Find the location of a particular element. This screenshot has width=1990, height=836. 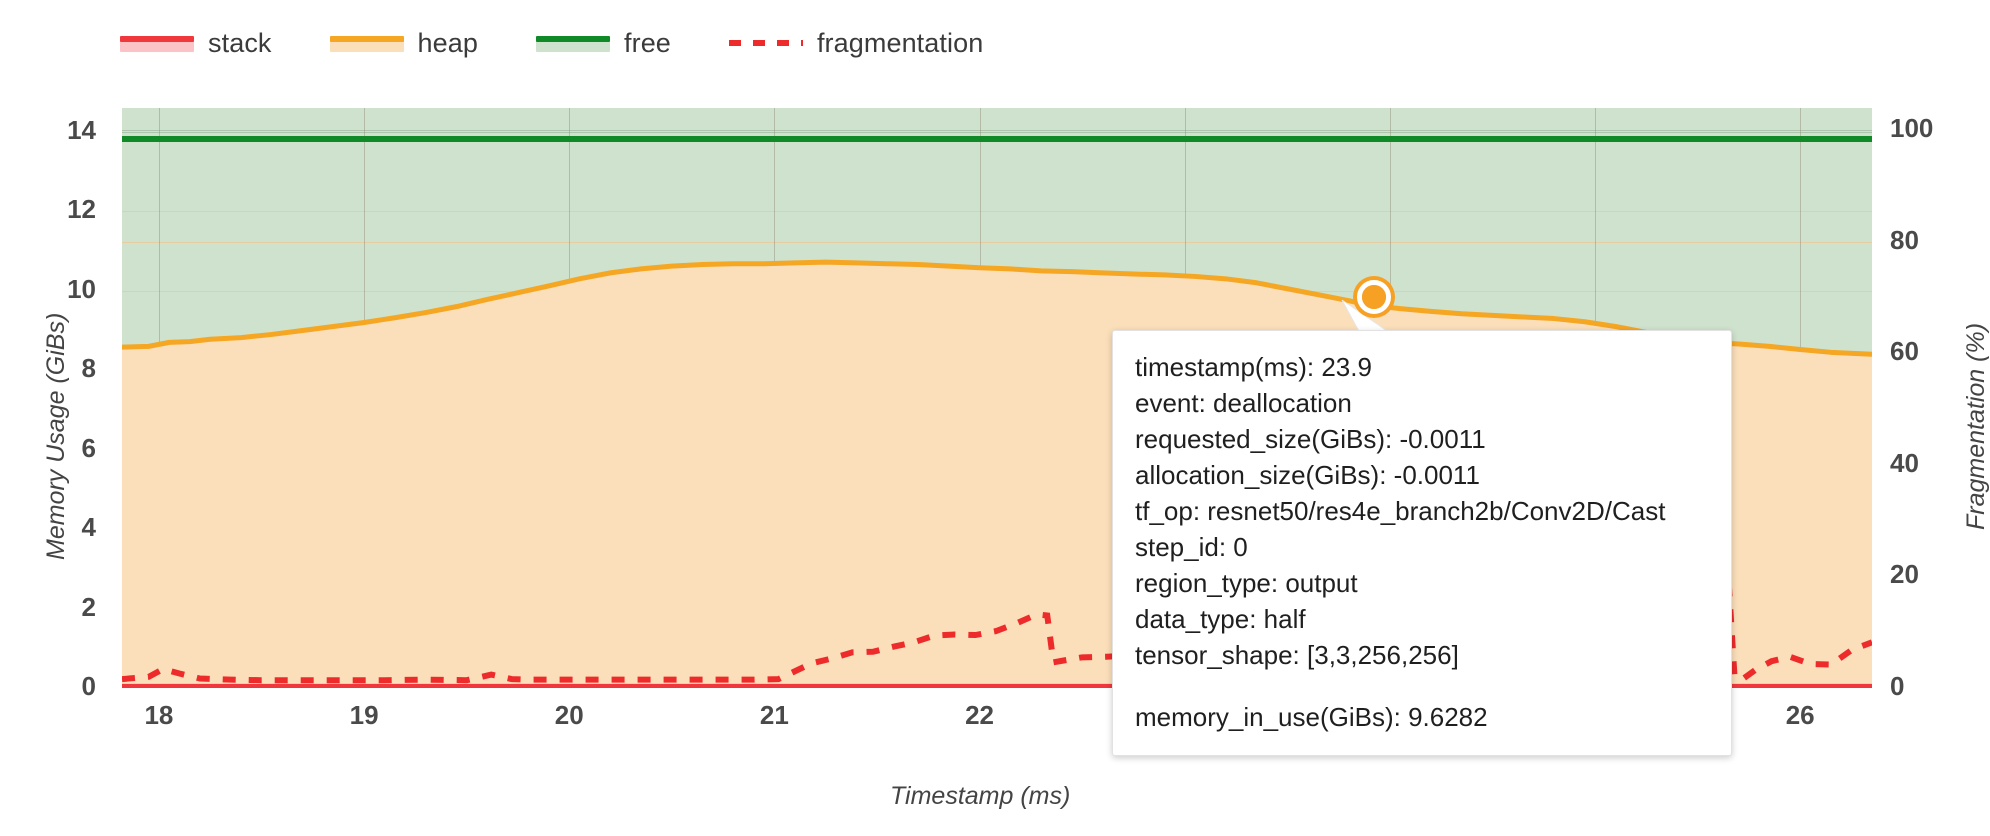

x-axis-tick: 22 is located at coordinates (980, 715).